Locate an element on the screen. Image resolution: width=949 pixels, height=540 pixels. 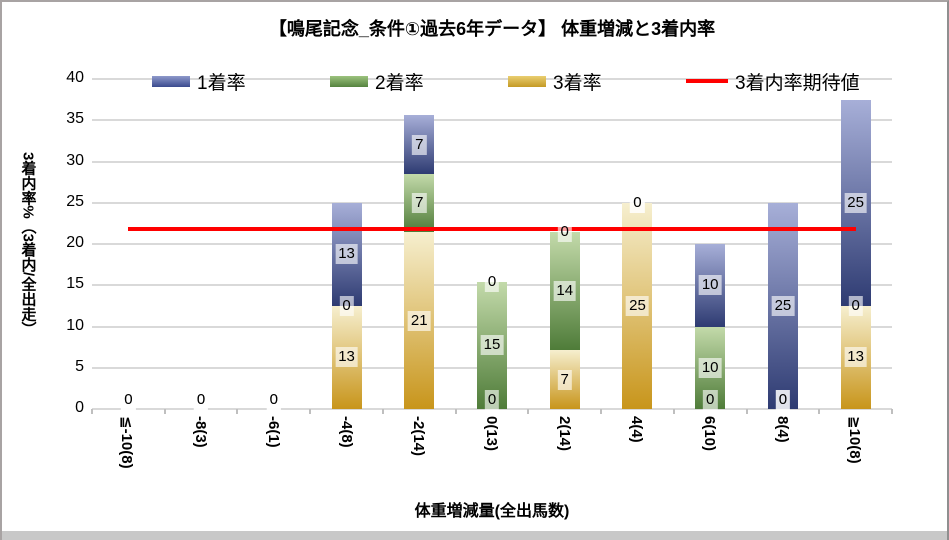
y-axis-title: 3着内率%（3着内/全出走） is located at coordinates (28, 244).